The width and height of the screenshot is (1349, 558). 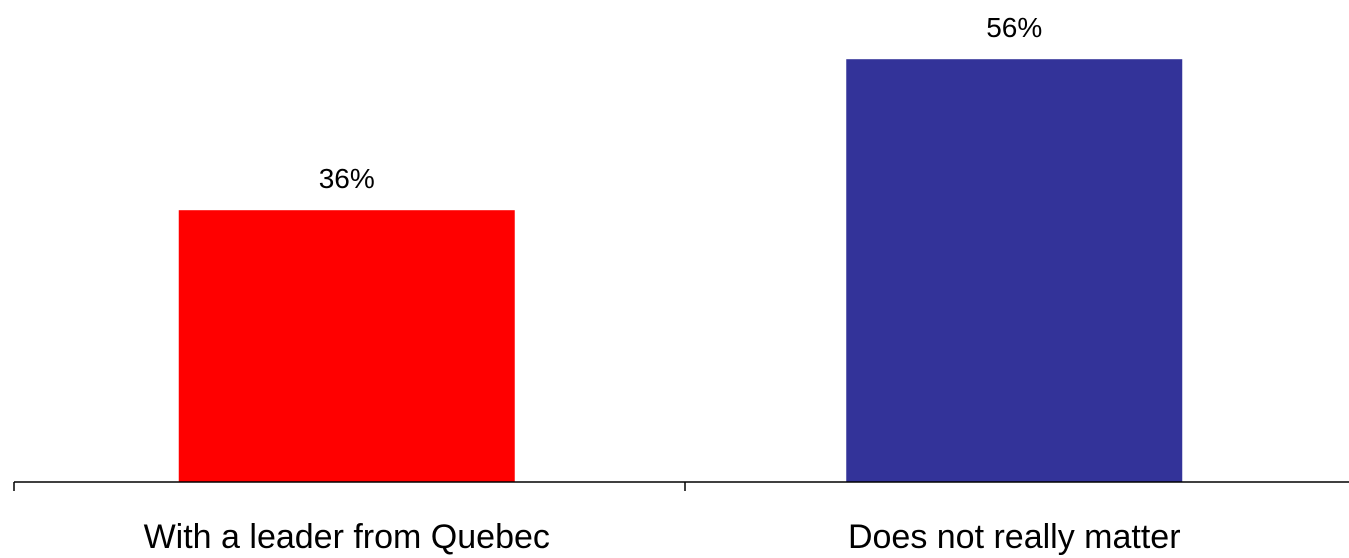 What do you see at coordinates (347, 537) in the screenshot?
I see `category-label-0: With a leader from Quebec` at bounding box center [347, 537].